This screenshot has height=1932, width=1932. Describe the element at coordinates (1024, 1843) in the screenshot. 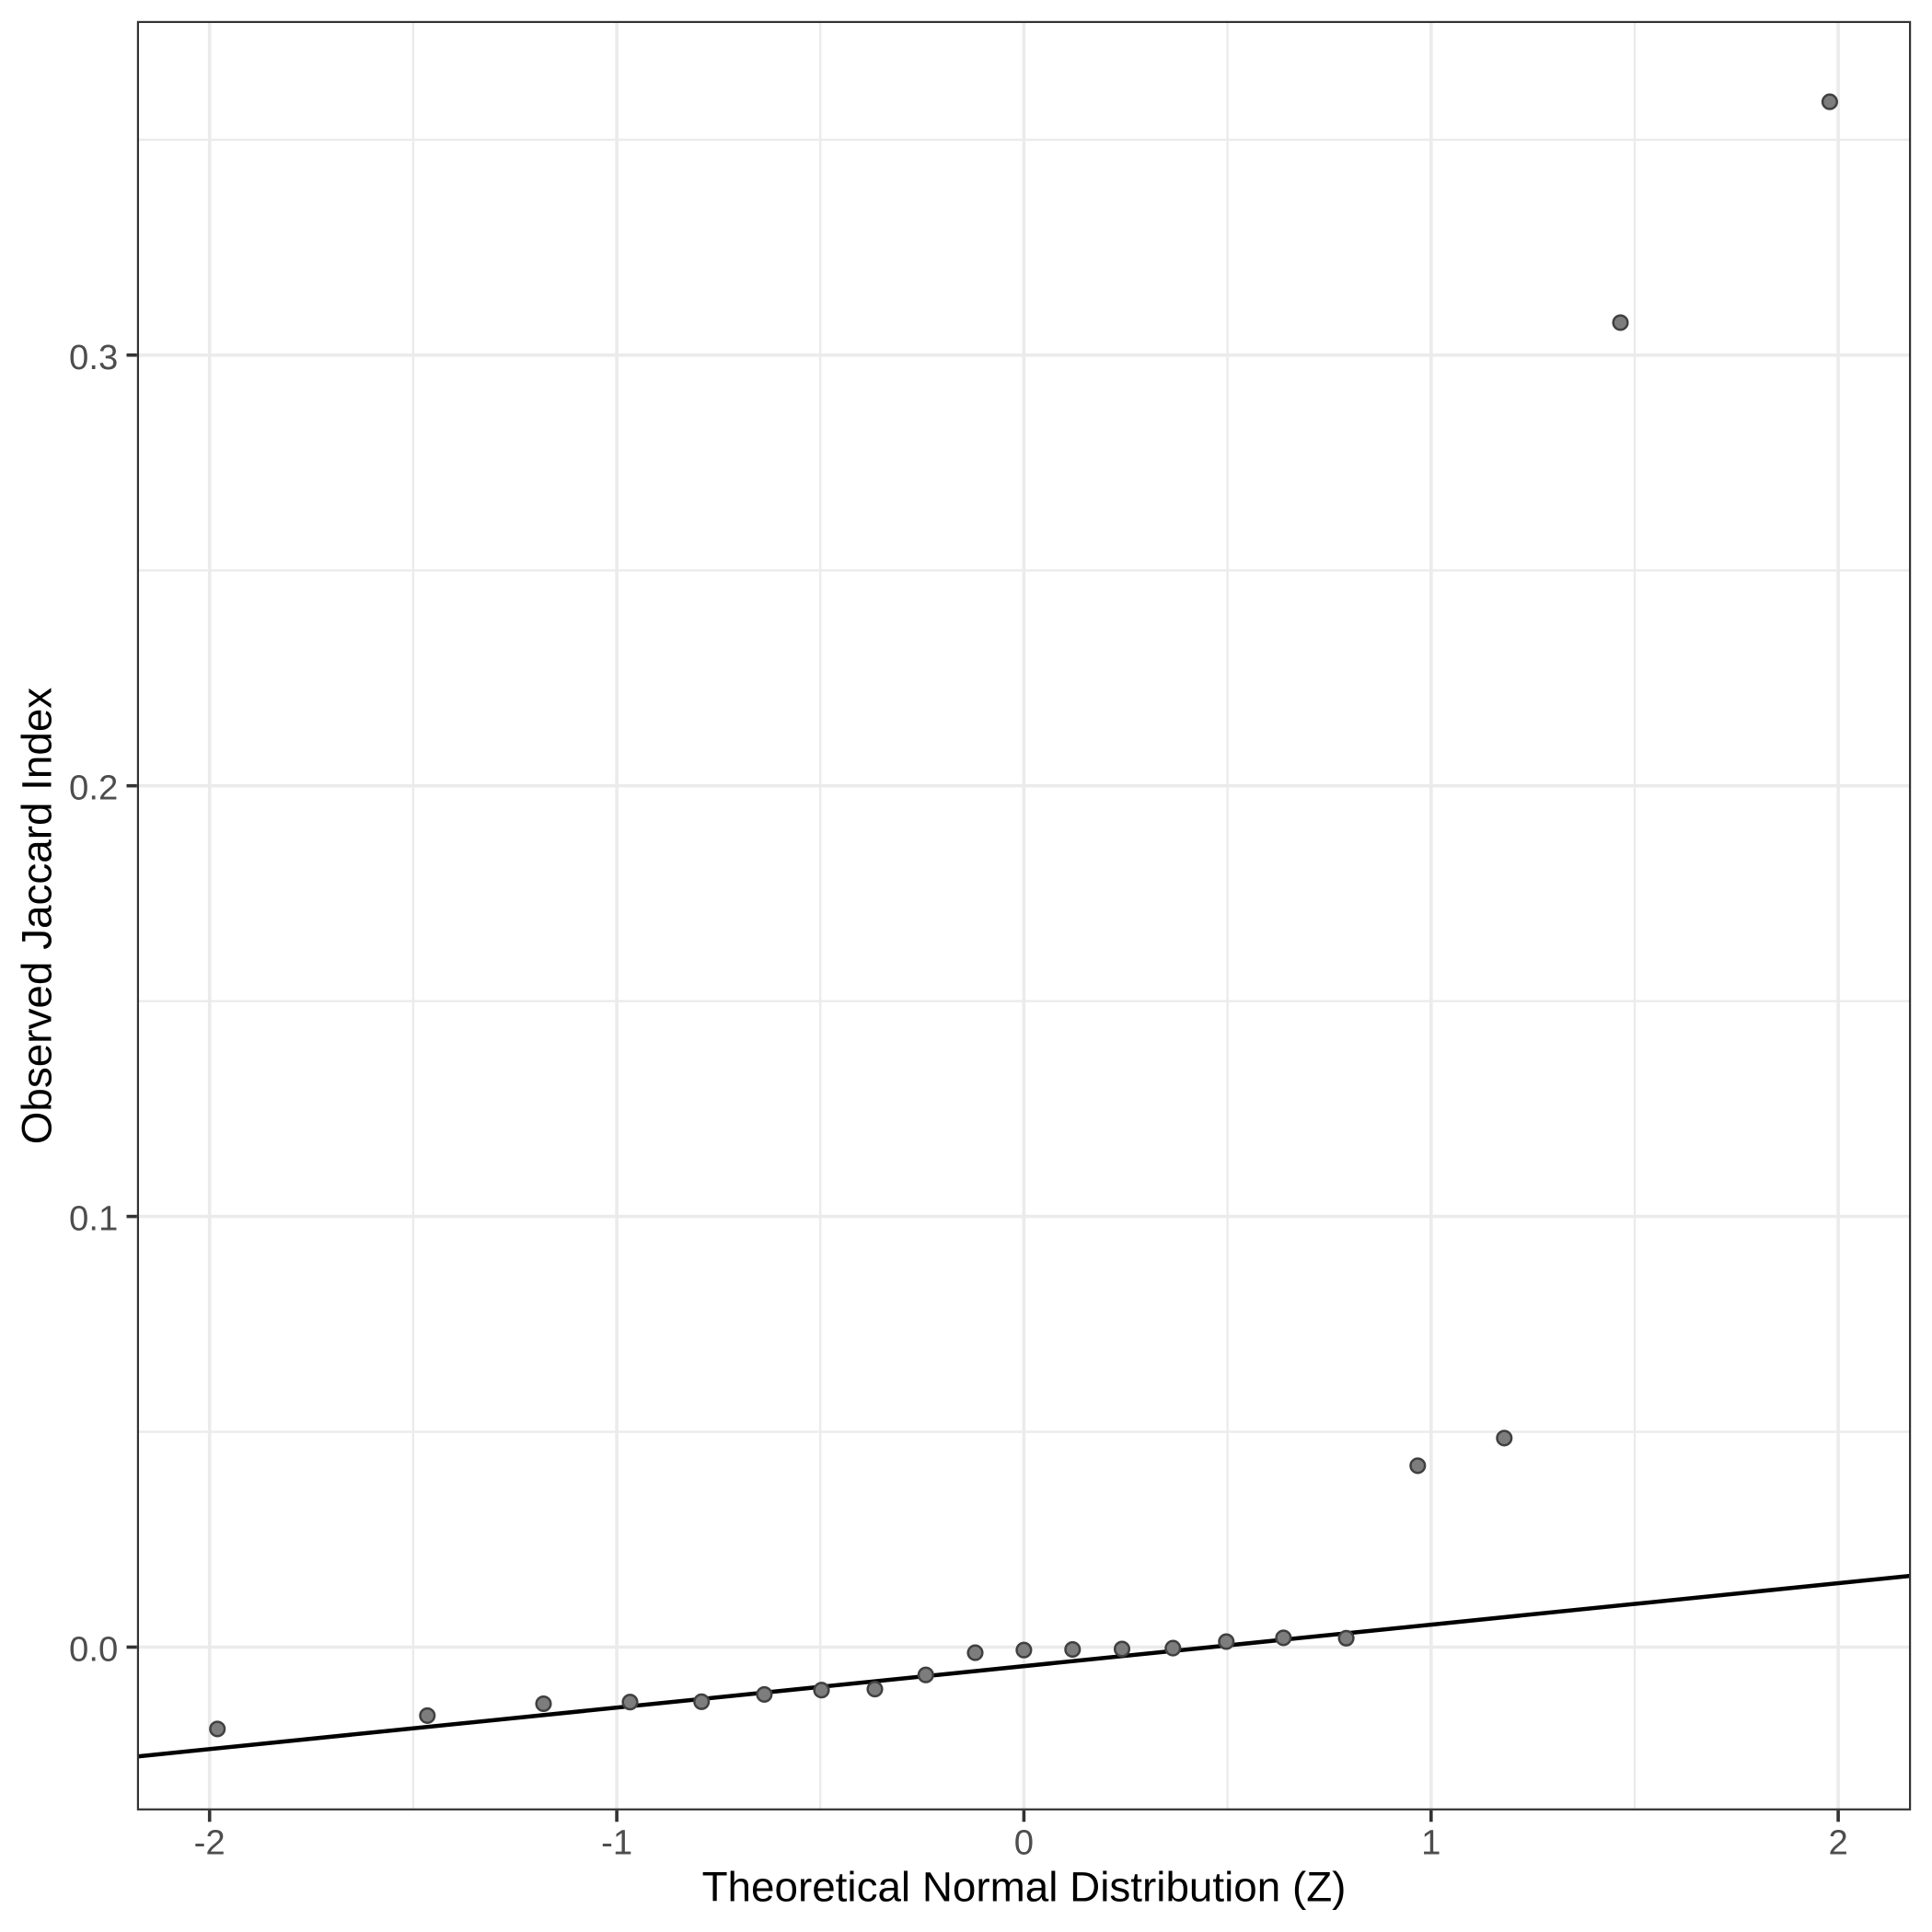

I see `svg-text: 0` at that location.